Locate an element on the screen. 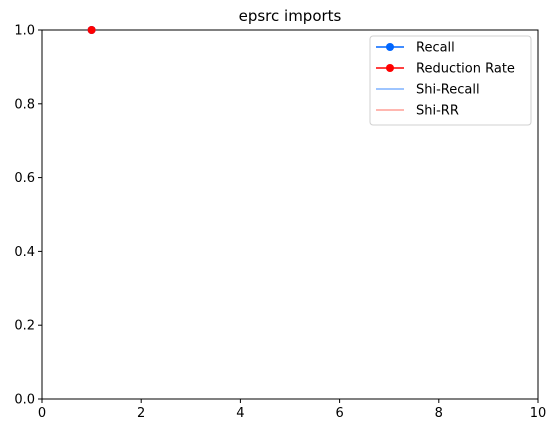 This screenshot has height=433, width=556. x-axis: 0 2 4 6 8 10 is located at coordinates (292, 410).